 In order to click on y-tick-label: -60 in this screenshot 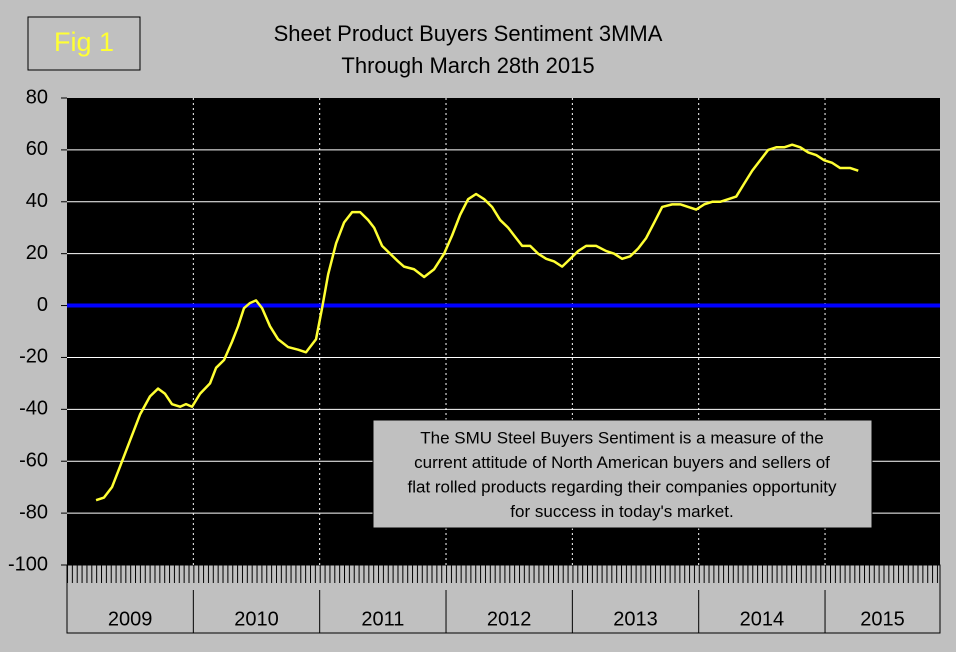, I will do `click(33, 461)`.